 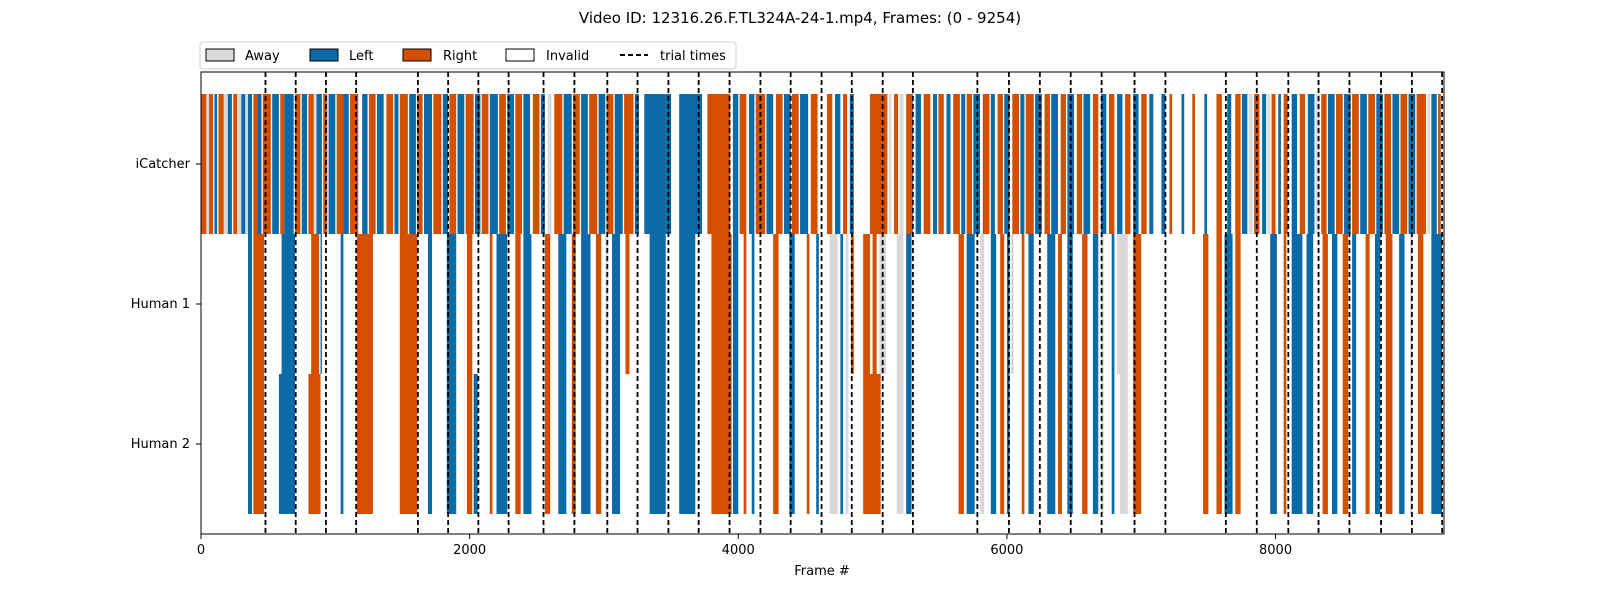 I want to click on y-tick-label-human-2: Human 2, so click(x=160, y=444).